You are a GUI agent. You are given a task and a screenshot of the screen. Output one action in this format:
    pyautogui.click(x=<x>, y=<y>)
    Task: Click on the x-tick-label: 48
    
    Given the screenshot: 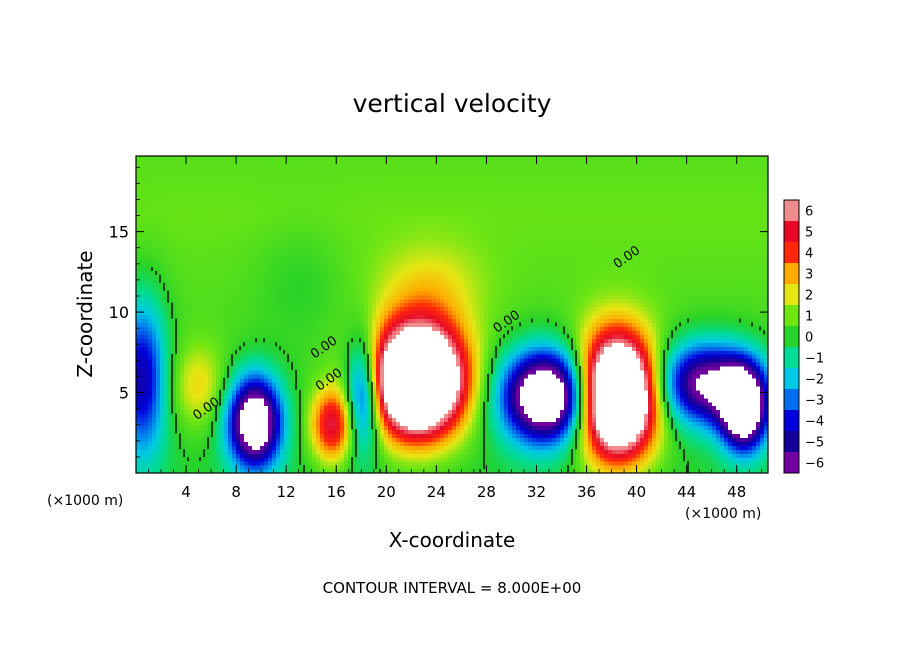 What is the action you would take?
    pyautogui.click(x=736, y=492)
    